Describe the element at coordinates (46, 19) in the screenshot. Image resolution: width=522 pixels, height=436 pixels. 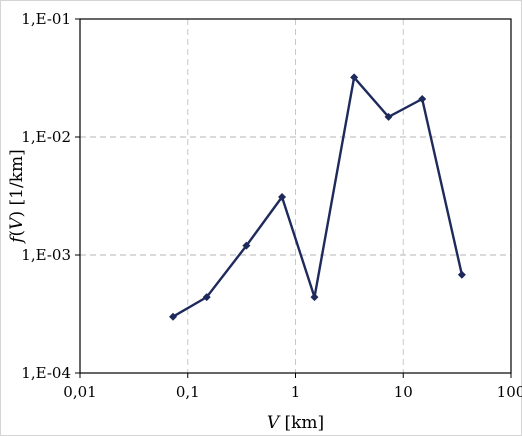
I see `y-tick-label: 1,E-01` at that location.